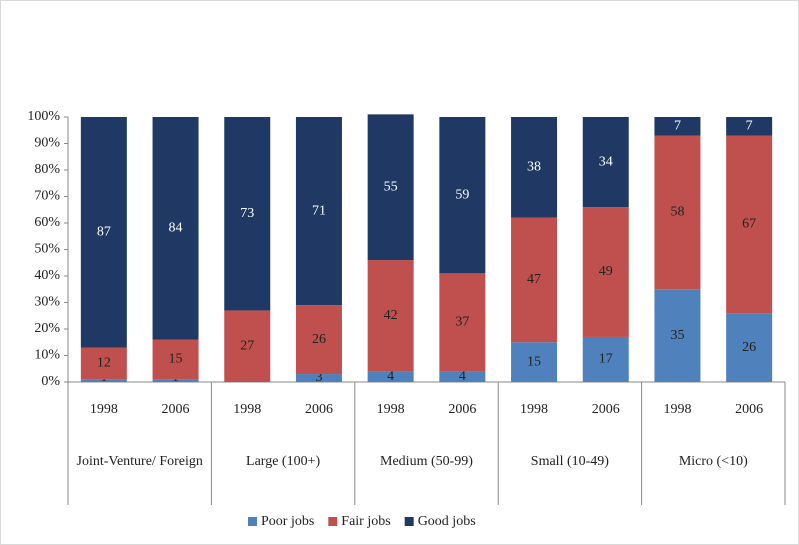  Describe the element at coordinates (447, 521) in the screenshot. I see `legend-label: Good jobs` at that location.